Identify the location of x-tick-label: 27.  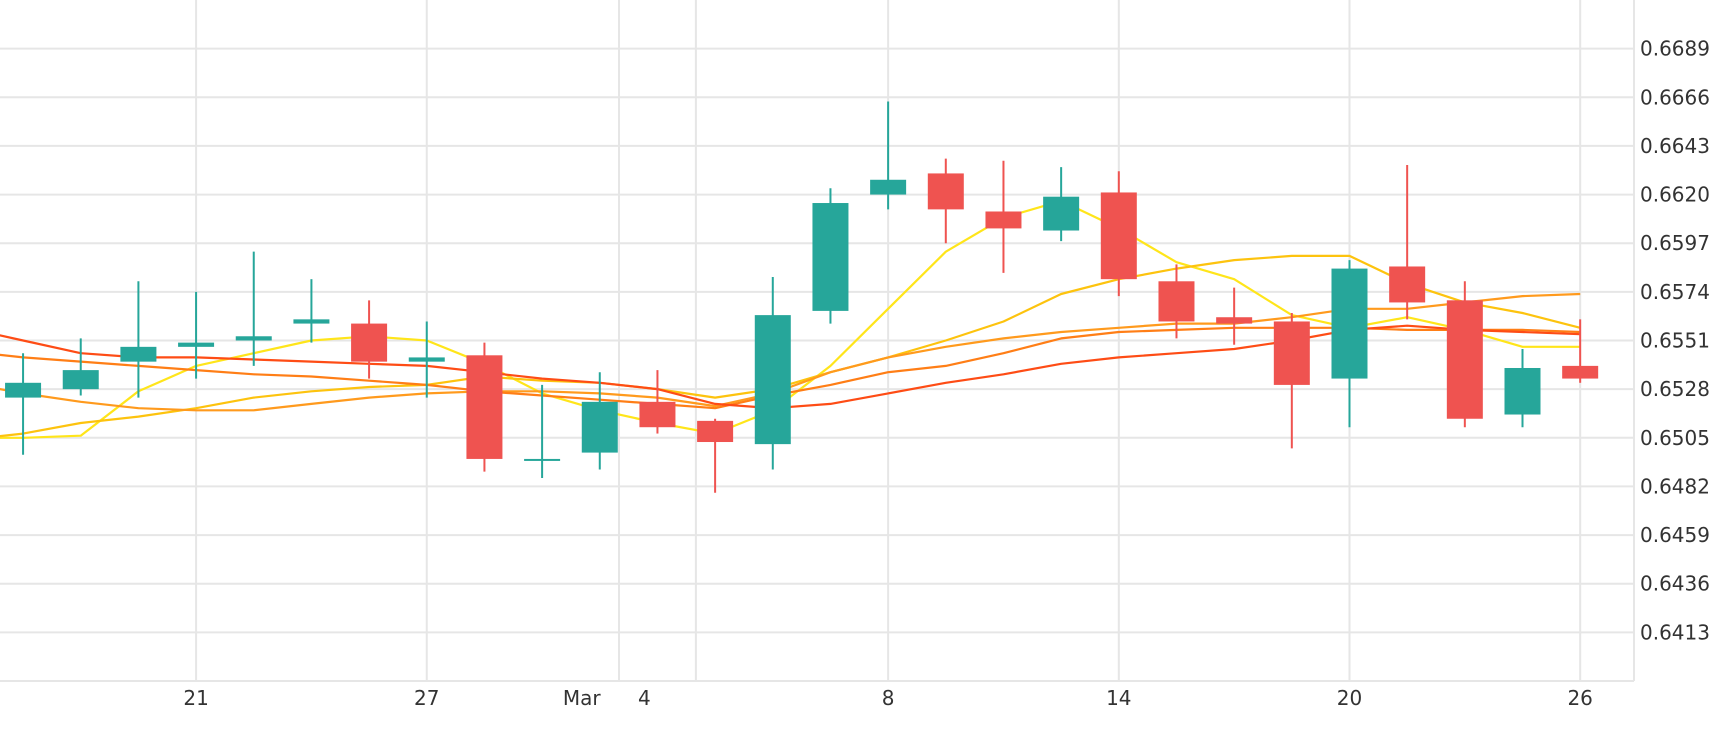
(426, 698).